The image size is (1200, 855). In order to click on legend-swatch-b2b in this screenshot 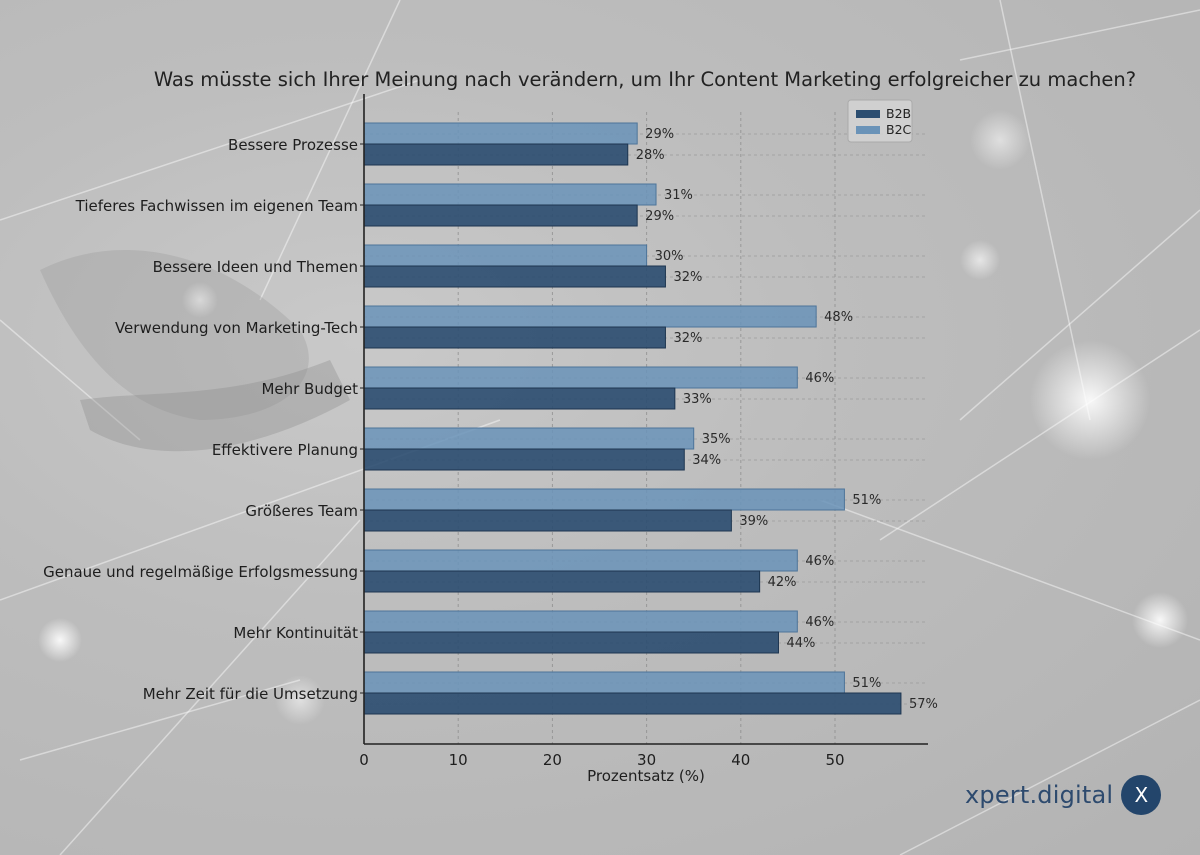, I will do `click(868, 114)`.